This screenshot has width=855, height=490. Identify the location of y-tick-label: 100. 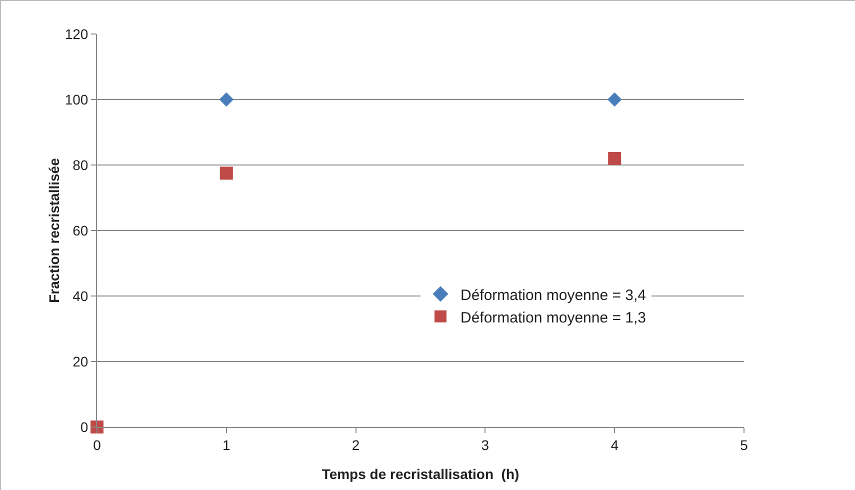
(76, 99).